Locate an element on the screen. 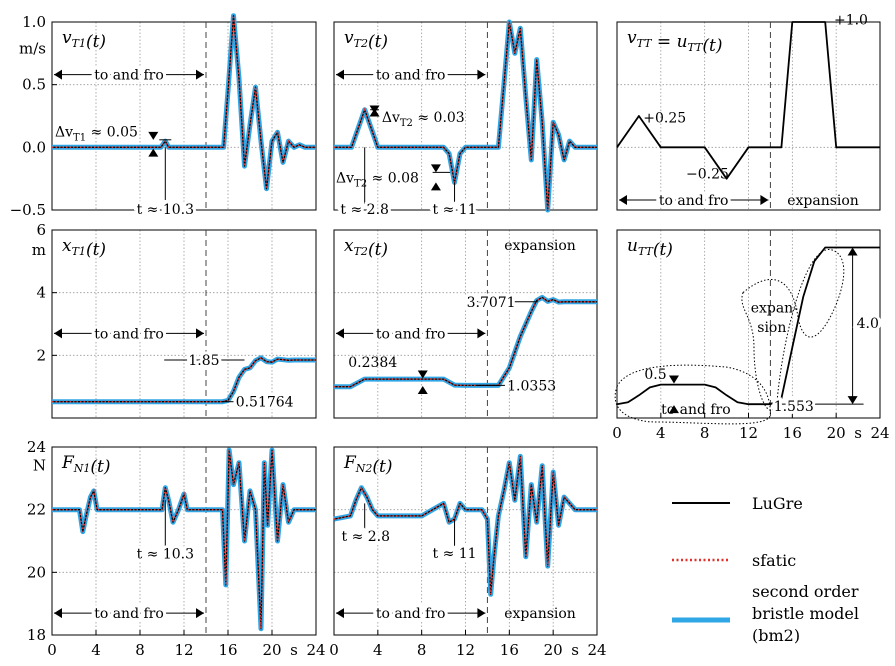 The width and height of the screenshot is (895, 666). annotation-value: 1.85 is located at coordinates (203, 361).